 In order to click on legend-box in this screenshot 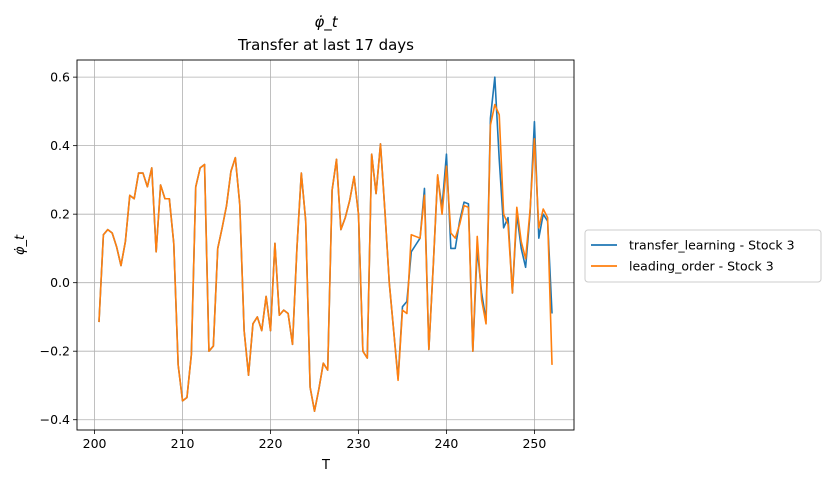, I will do `click(703, 256)`.